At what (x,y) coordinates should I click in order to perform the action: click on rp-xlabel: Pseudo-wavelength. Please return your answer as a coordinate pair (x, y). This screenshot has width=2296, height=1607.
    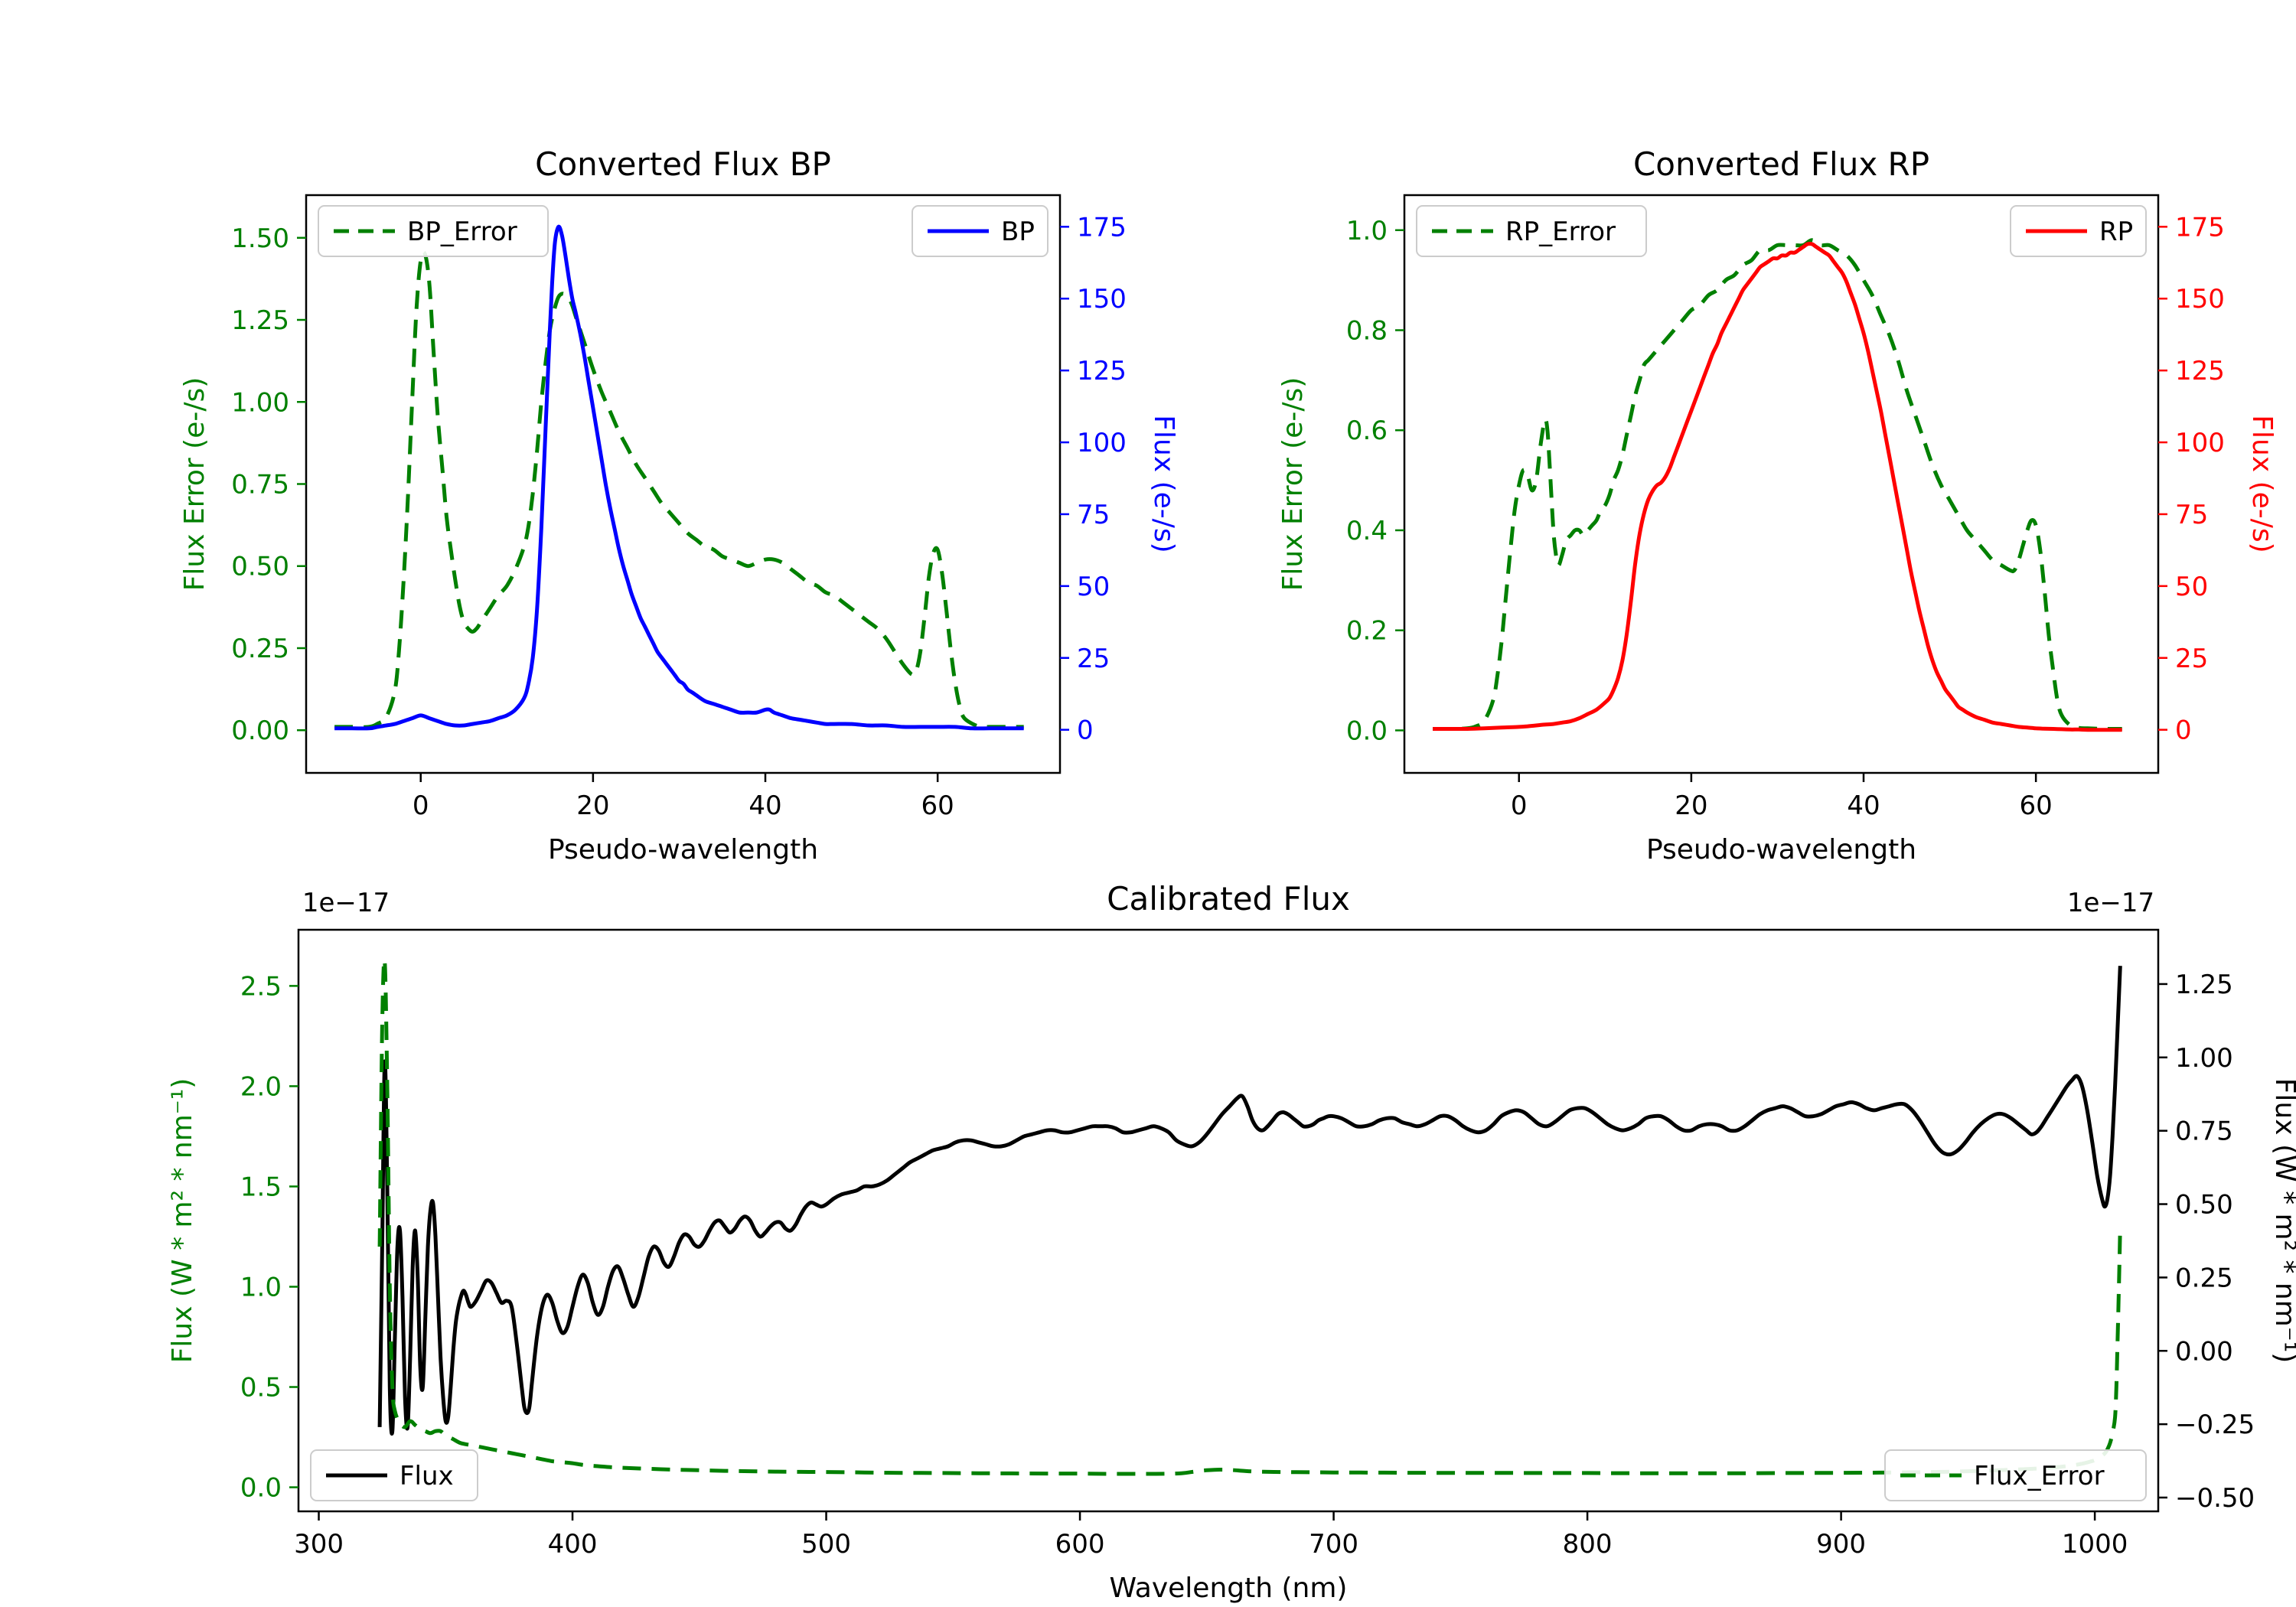
    Looking at the image, I should click on (1781, 849).